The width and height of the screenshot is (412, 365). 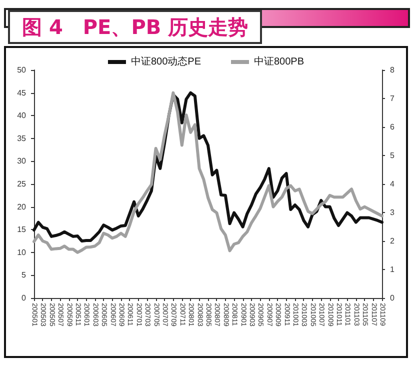 I want to click on y-tick-label: 50, so click(x=22, y=70).